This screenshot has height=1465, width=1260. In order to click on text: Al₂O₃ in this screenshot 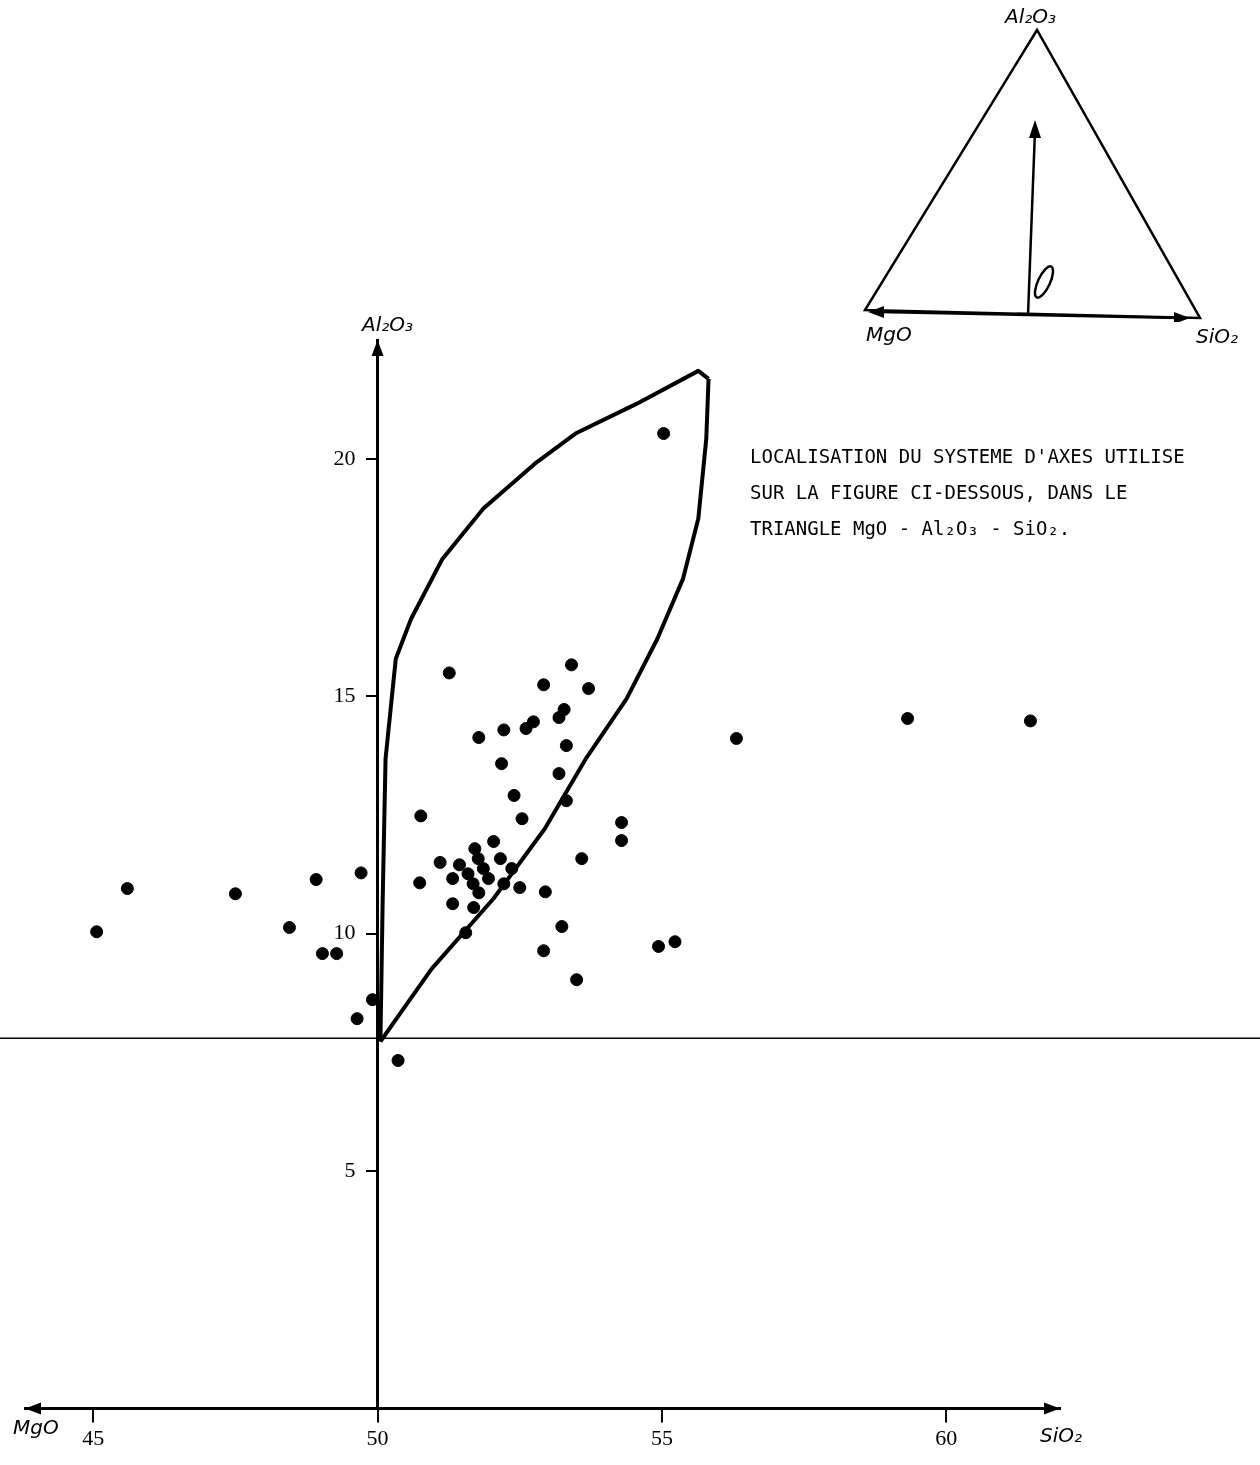, I will do `click(1031, 16)`.